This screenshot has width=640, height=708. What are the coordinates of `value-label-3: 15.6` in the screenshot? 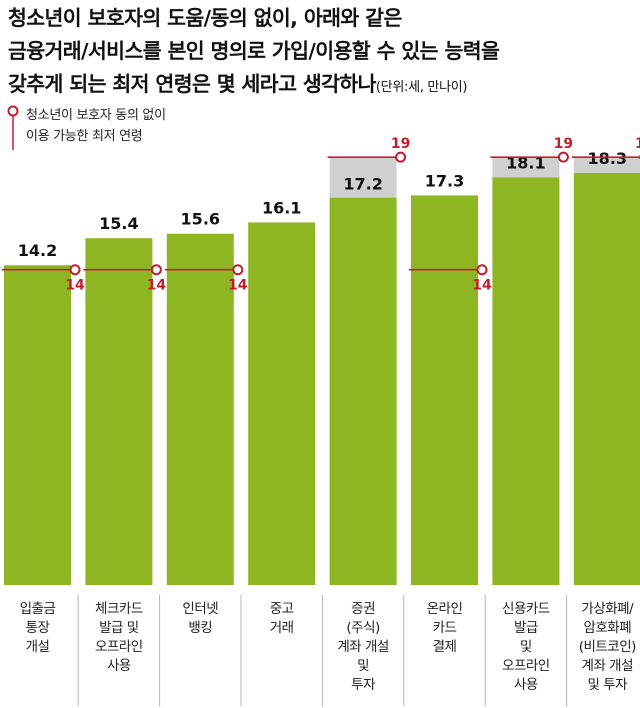 It's located at (200, 219).